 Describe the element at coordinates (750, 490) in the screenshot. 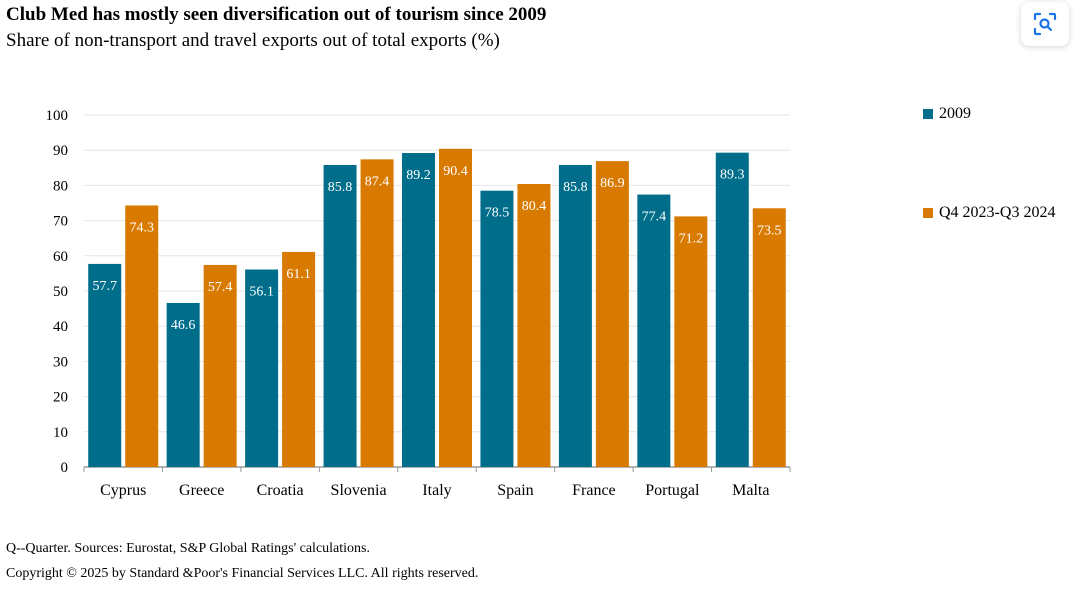

I see `x-tick-label: Malta` at that location.